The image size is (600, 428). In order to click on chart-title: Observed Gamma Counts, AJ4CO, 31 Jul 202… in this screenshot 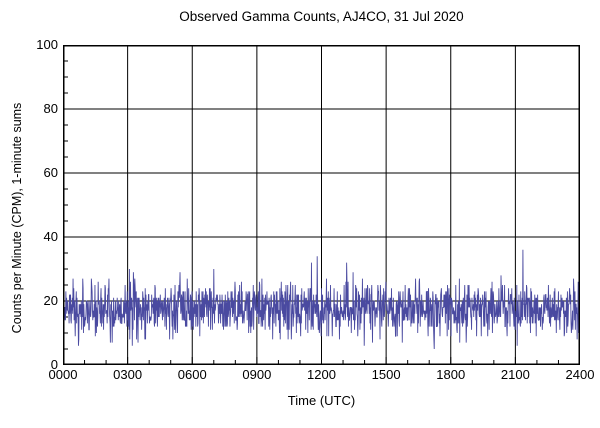, I will do `click(321, 16)`.